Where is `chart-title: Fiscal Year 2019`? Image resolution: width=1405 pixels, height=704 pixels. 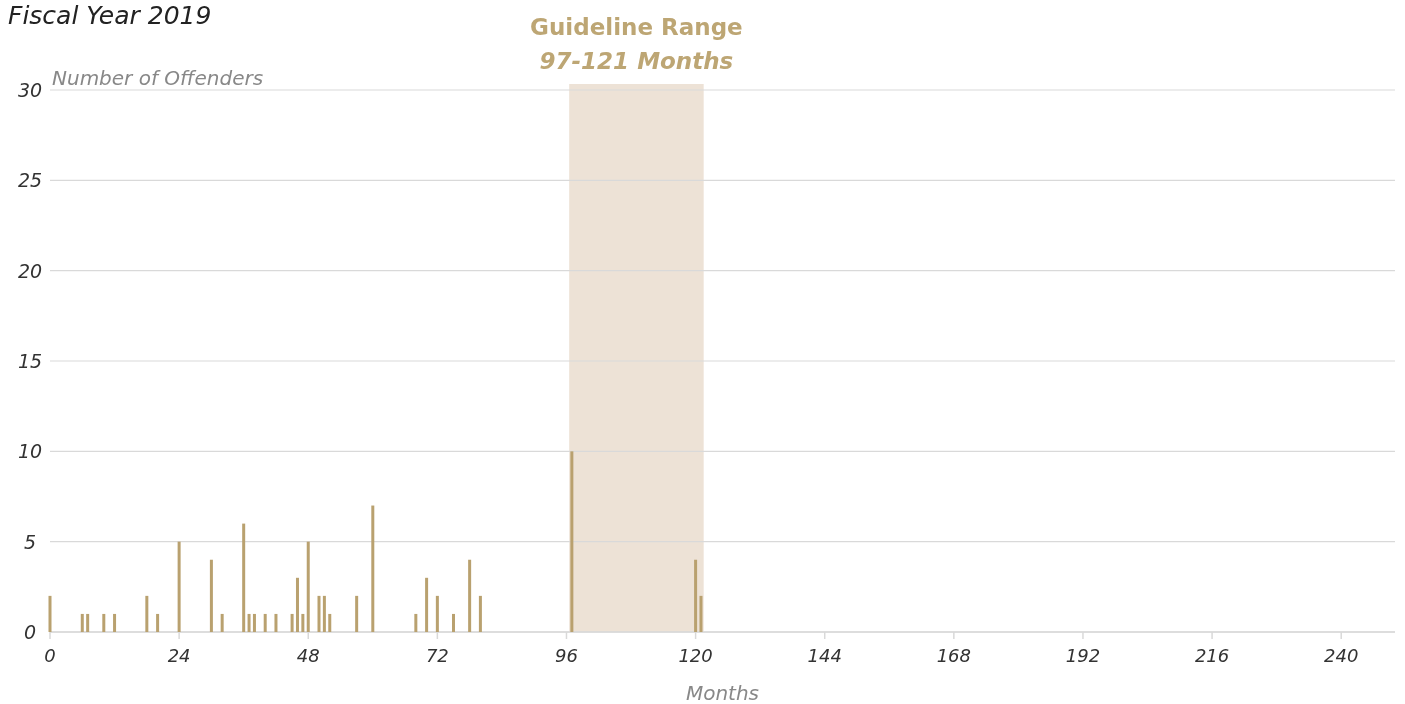
chart-title: Fiscal Year 2019 is located at coordinates (110, 15).